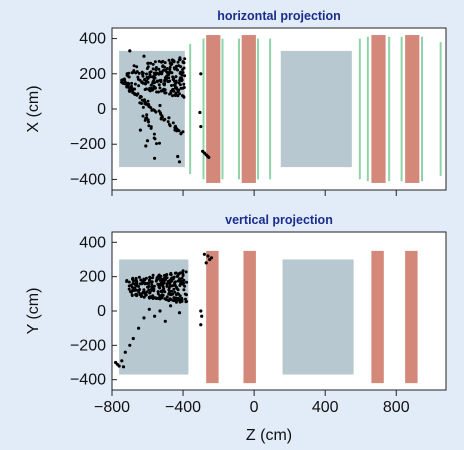 This screenshot has width=464, height=450. I want to click on x-tick-label: 0, so click(254, 407).